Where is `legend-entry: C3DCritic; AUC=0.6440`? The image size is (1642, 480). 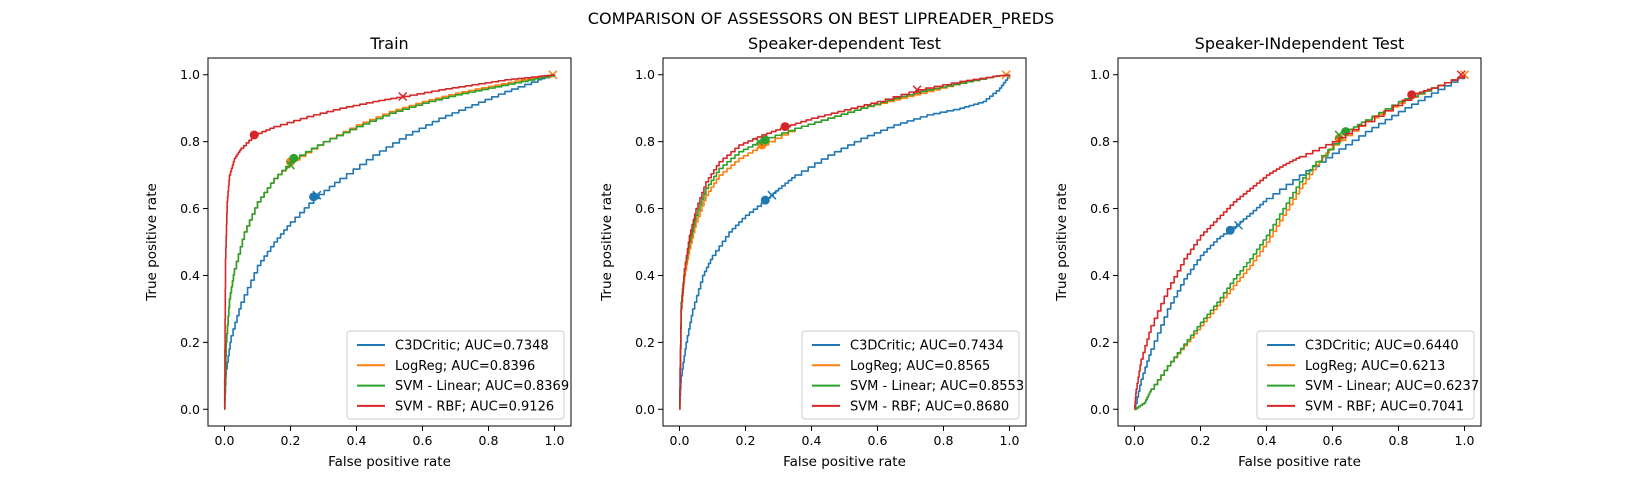
legend-entry: C3DCritic; AUC=0.6440 is located at coordinates (1382, 346).